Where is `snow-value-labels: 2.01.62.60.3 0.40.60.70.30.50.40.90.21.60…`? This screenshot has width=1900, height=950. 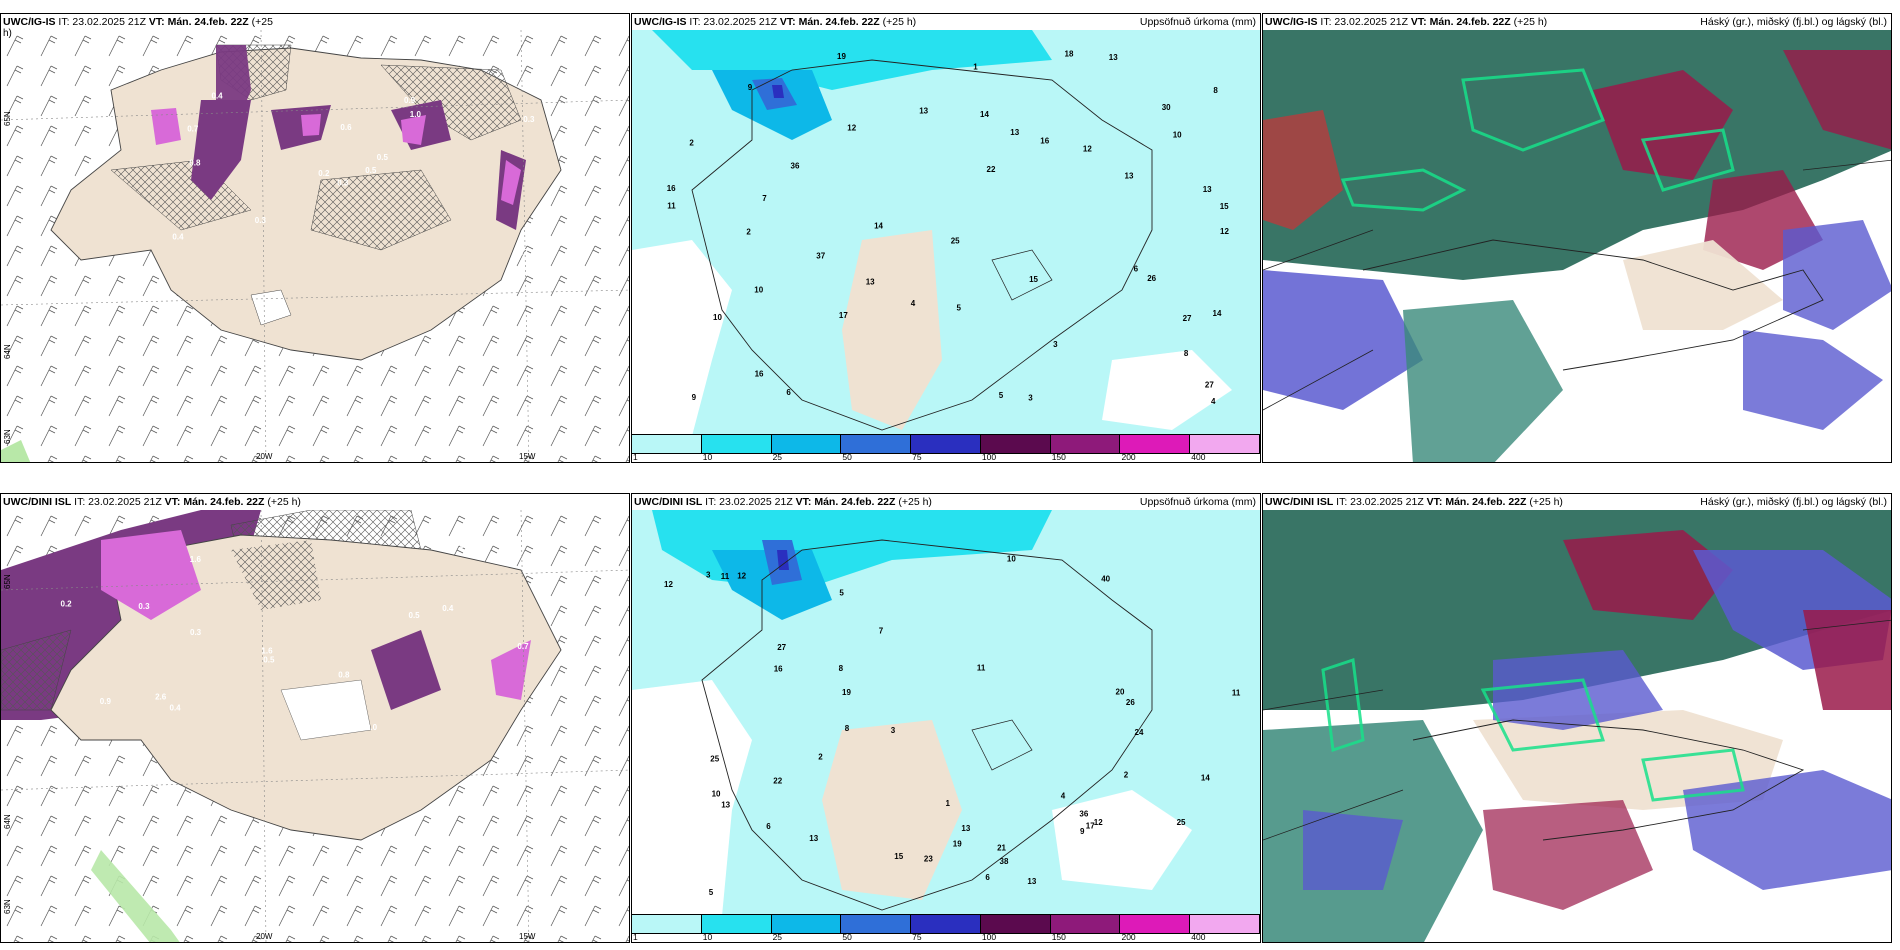 snow-value-labels: 2.01.62.60.3 0.40.60.70.30.50.40.90.21.60… is located at coordinates (295, 636).